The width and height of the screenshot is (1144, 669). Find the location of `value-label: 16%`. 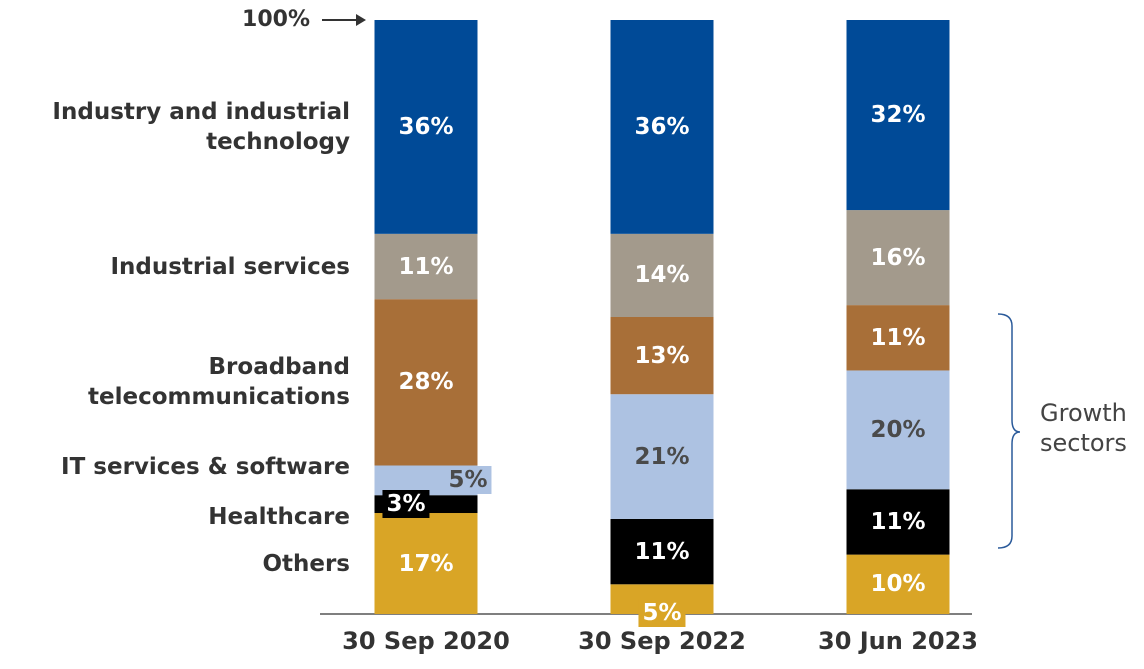

value-label: 16% is located at coordinates (898, 257).